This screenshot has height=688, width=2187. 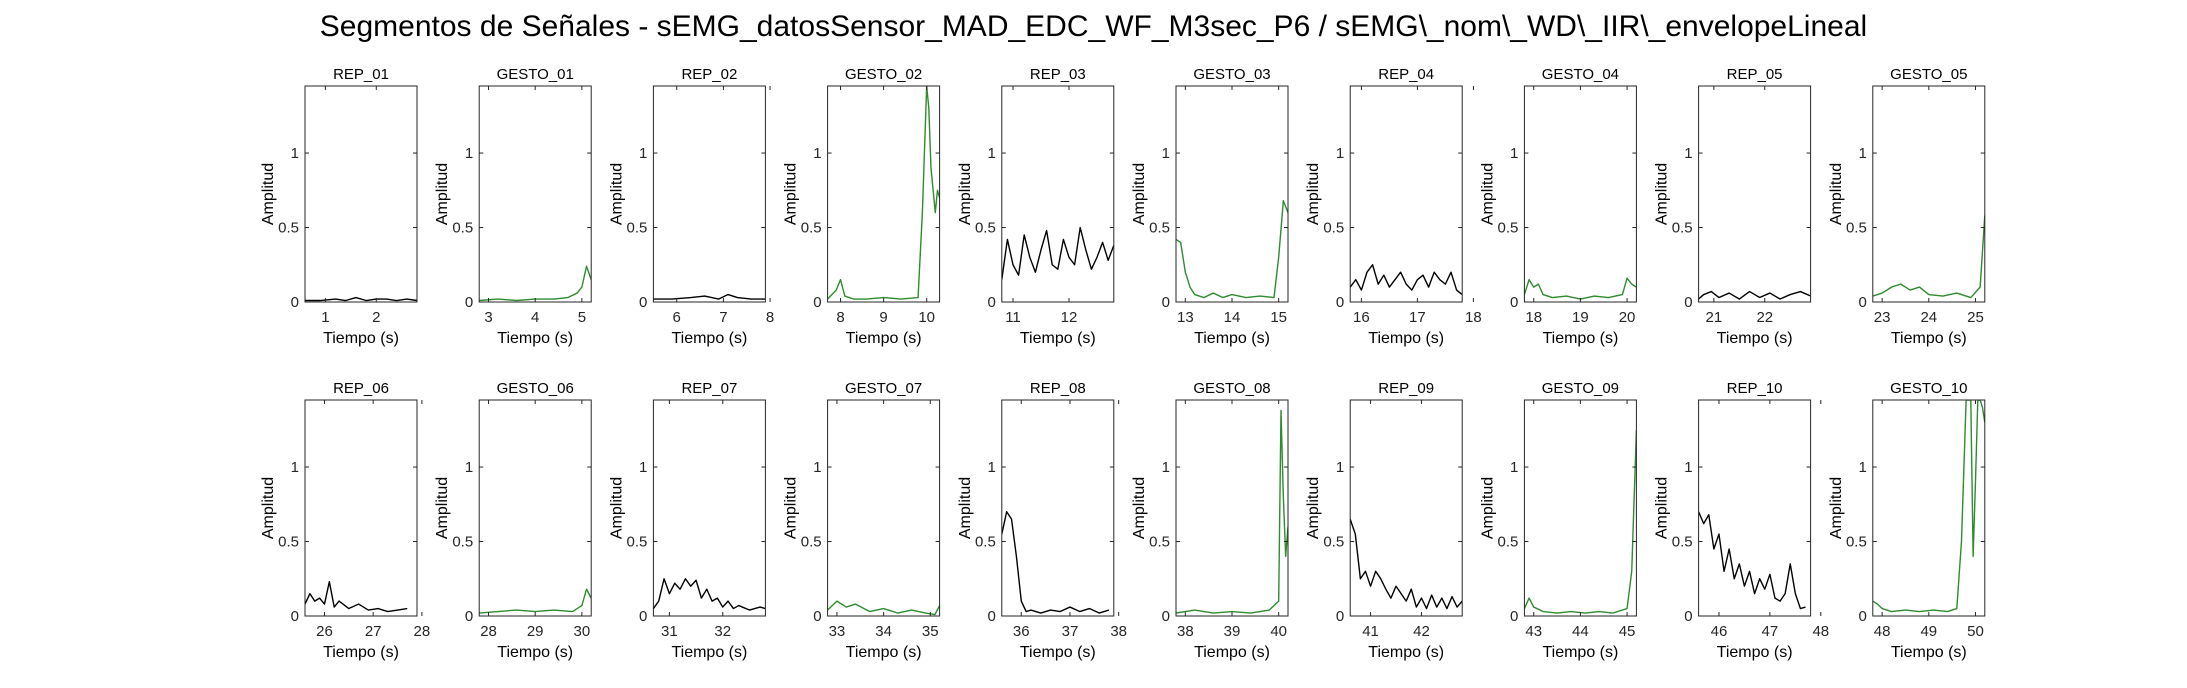 I want to click on subplot-gesto-10: 48 49 50 0 0.5 1 GESTO_10 Tiempo (s) Amplitud, so click(x=1907, y=520).